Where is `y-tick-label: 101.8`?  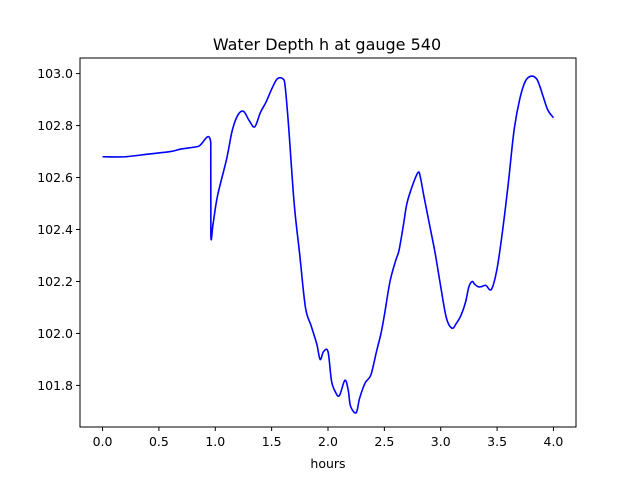
y-tick-label: 101.8 is located at coordinates (55, 385).